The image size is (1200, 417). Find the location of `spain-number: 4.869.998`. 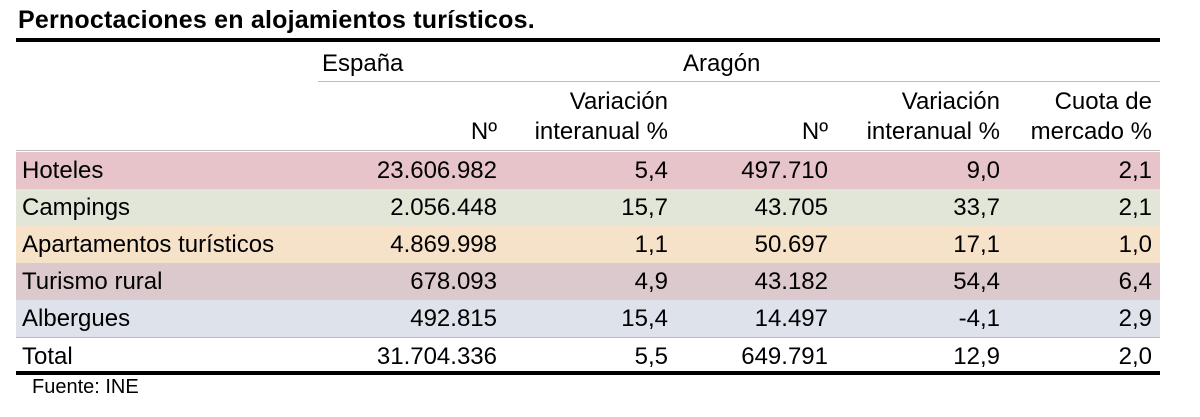

spain-number: 4.869.998 is located at coordinates (443, 244).